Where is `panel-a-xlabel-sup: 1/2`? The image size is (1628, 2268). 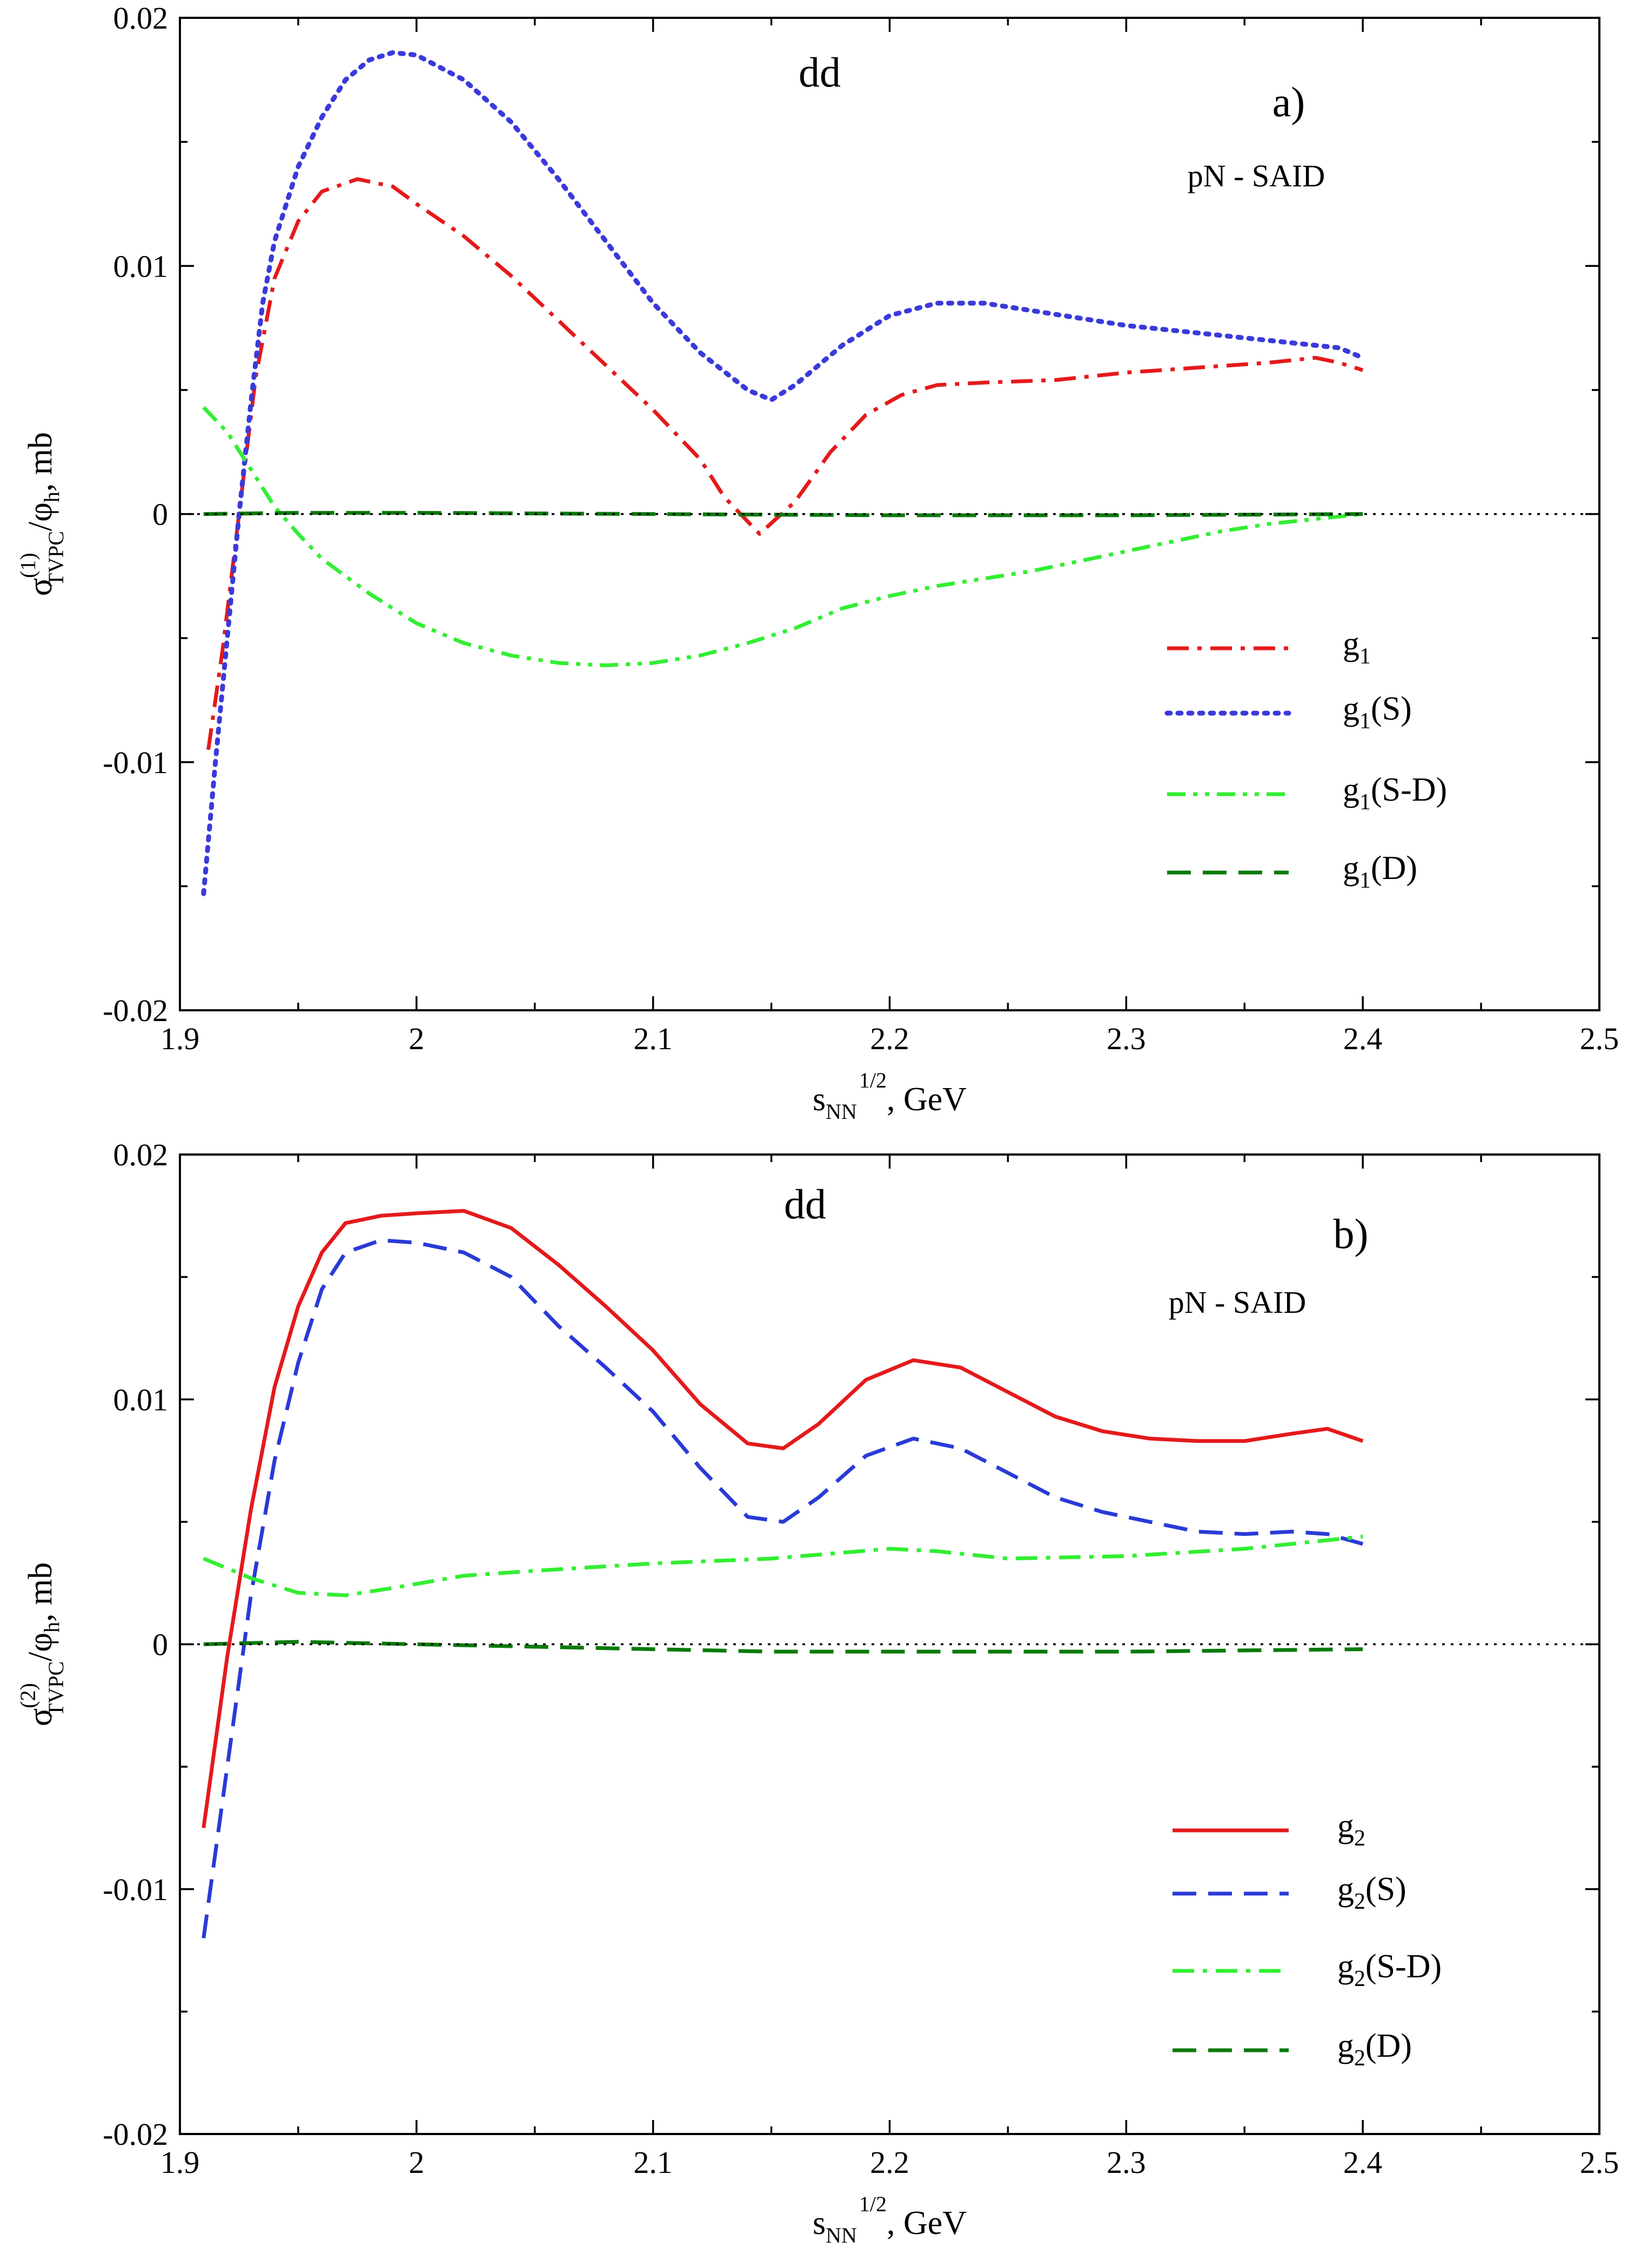
panel-a-xlabel-sup: 1/2 is located at coordinates (873, 1080).